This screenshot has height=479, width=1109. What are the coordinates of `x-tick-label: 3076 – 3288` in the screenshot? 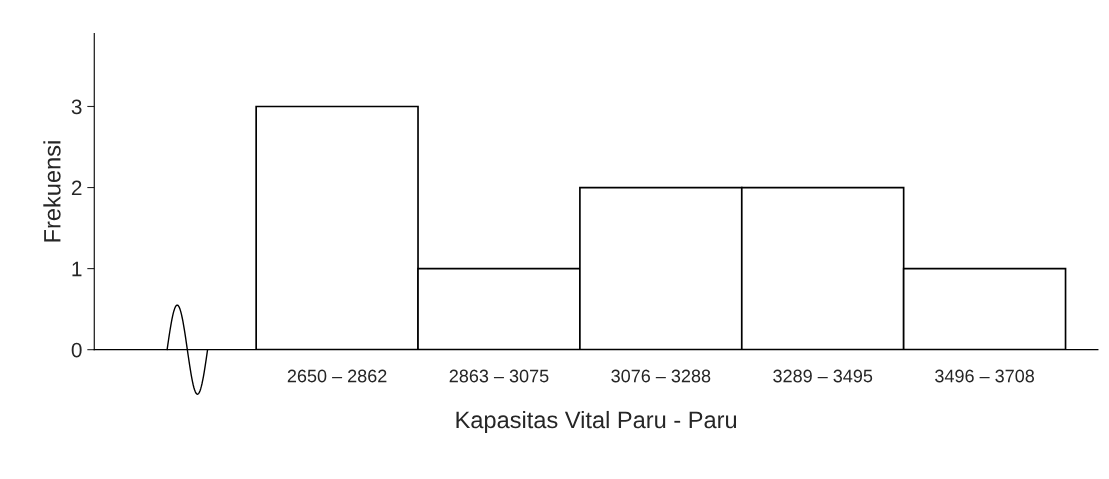 It's located at (661, 376).